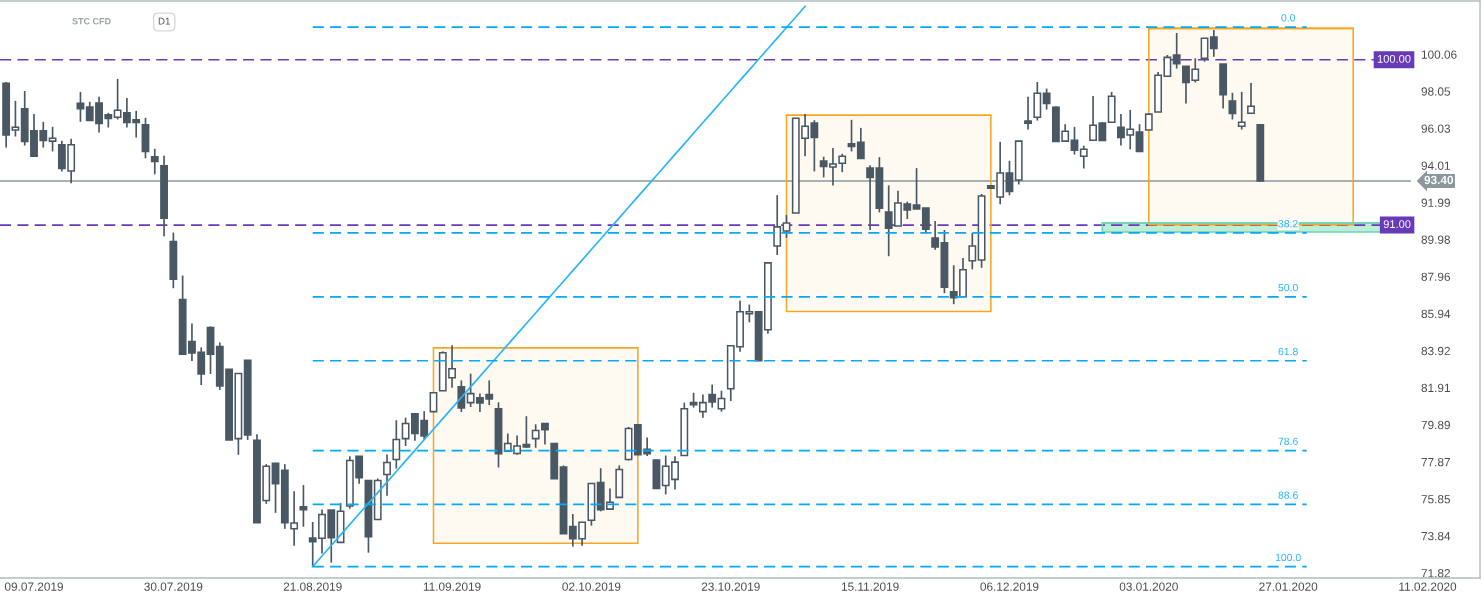 The image size is (1482, 604). I want to click on annotation: STC CFD, so click(91, 21).